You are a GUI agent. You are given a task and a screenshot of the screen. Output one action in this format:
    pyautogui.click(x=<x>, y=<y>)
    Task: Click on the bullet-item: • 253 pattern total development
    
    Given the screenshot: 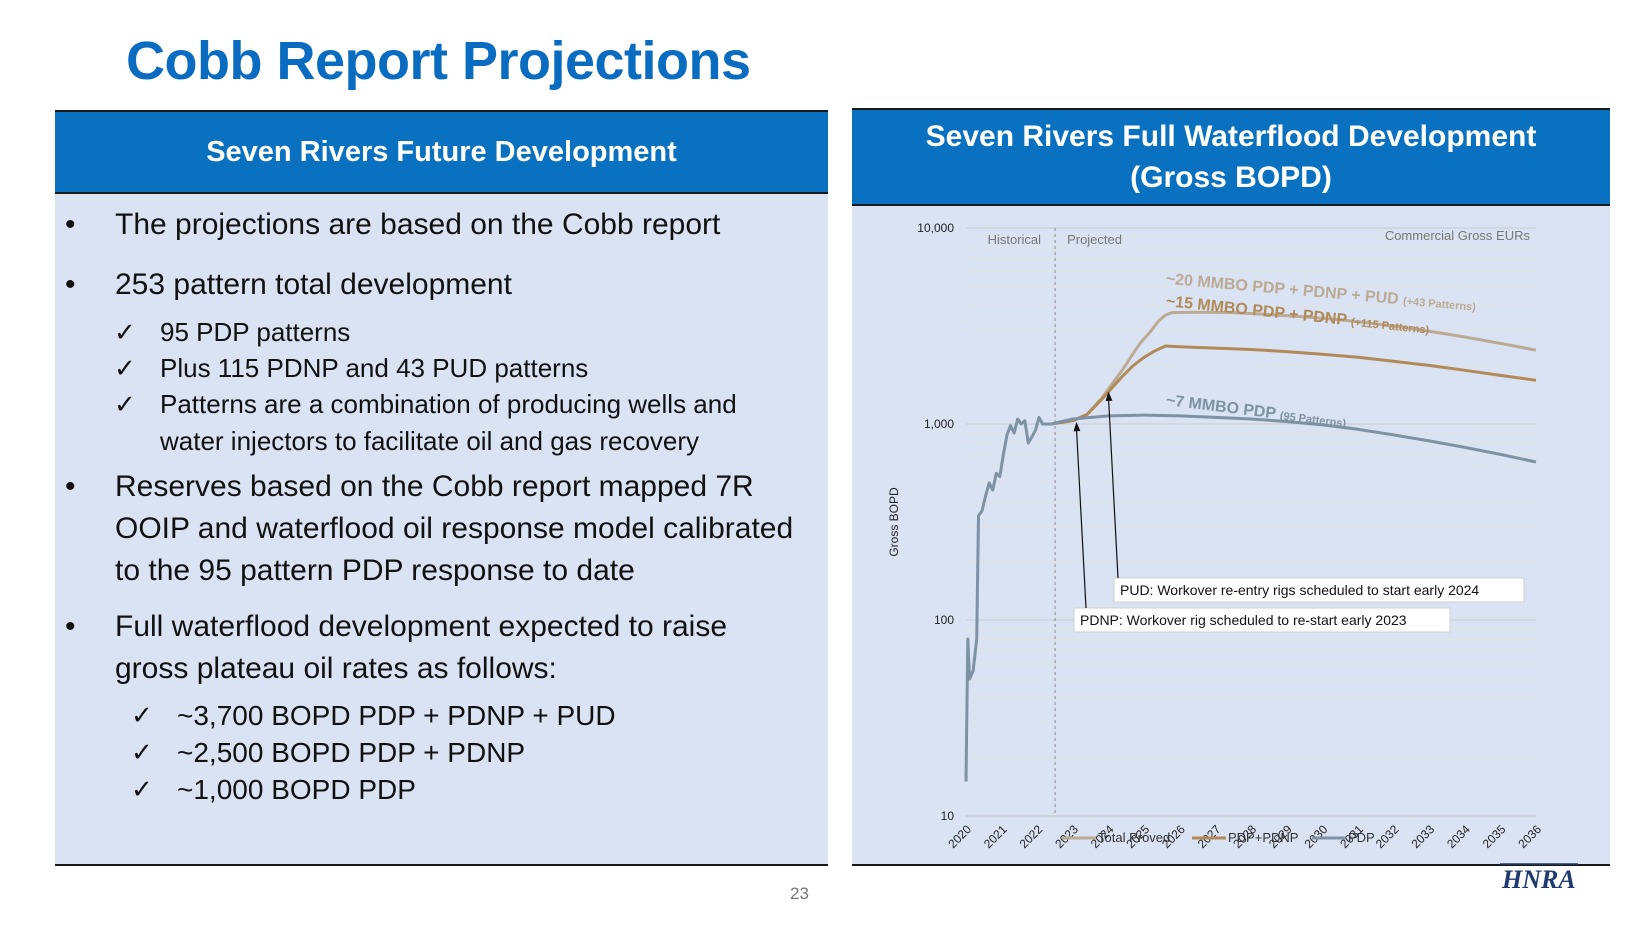 What is the action you would take?
    pyautogui.click(x=440, y=285)
    